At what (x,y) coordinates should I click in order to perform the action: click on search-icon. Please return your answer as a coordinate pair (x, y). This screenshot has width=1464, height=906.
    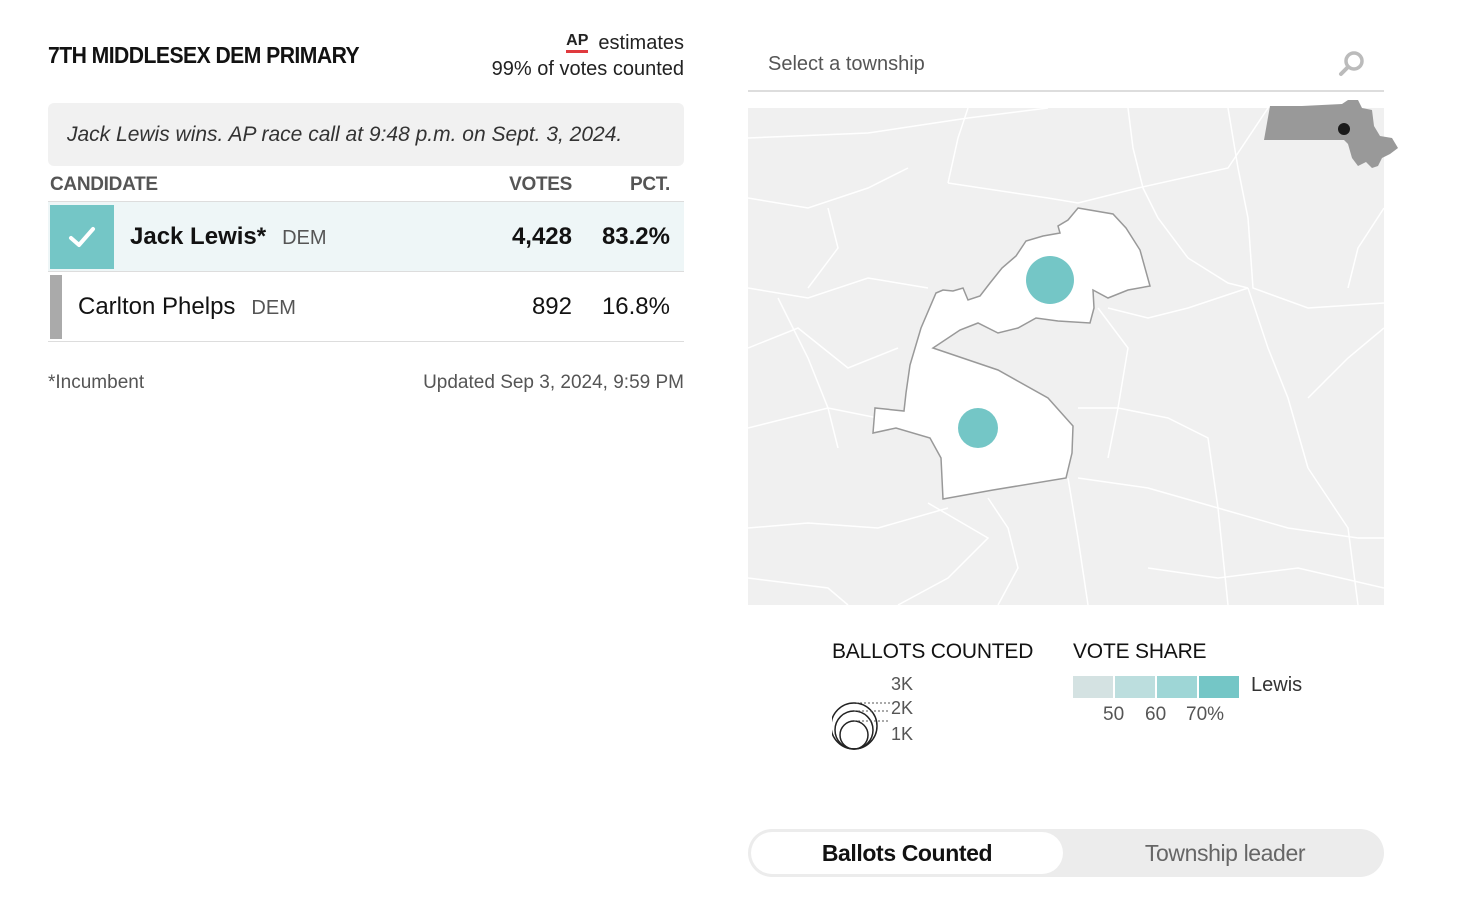
    Looking at the image, I should click on (1352, 64).